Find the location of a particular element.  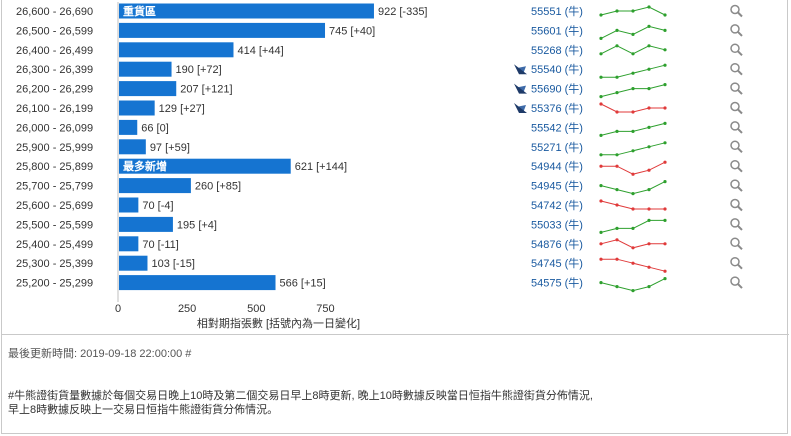

x-tick-label: 0 is located at coordinates (118, 309).